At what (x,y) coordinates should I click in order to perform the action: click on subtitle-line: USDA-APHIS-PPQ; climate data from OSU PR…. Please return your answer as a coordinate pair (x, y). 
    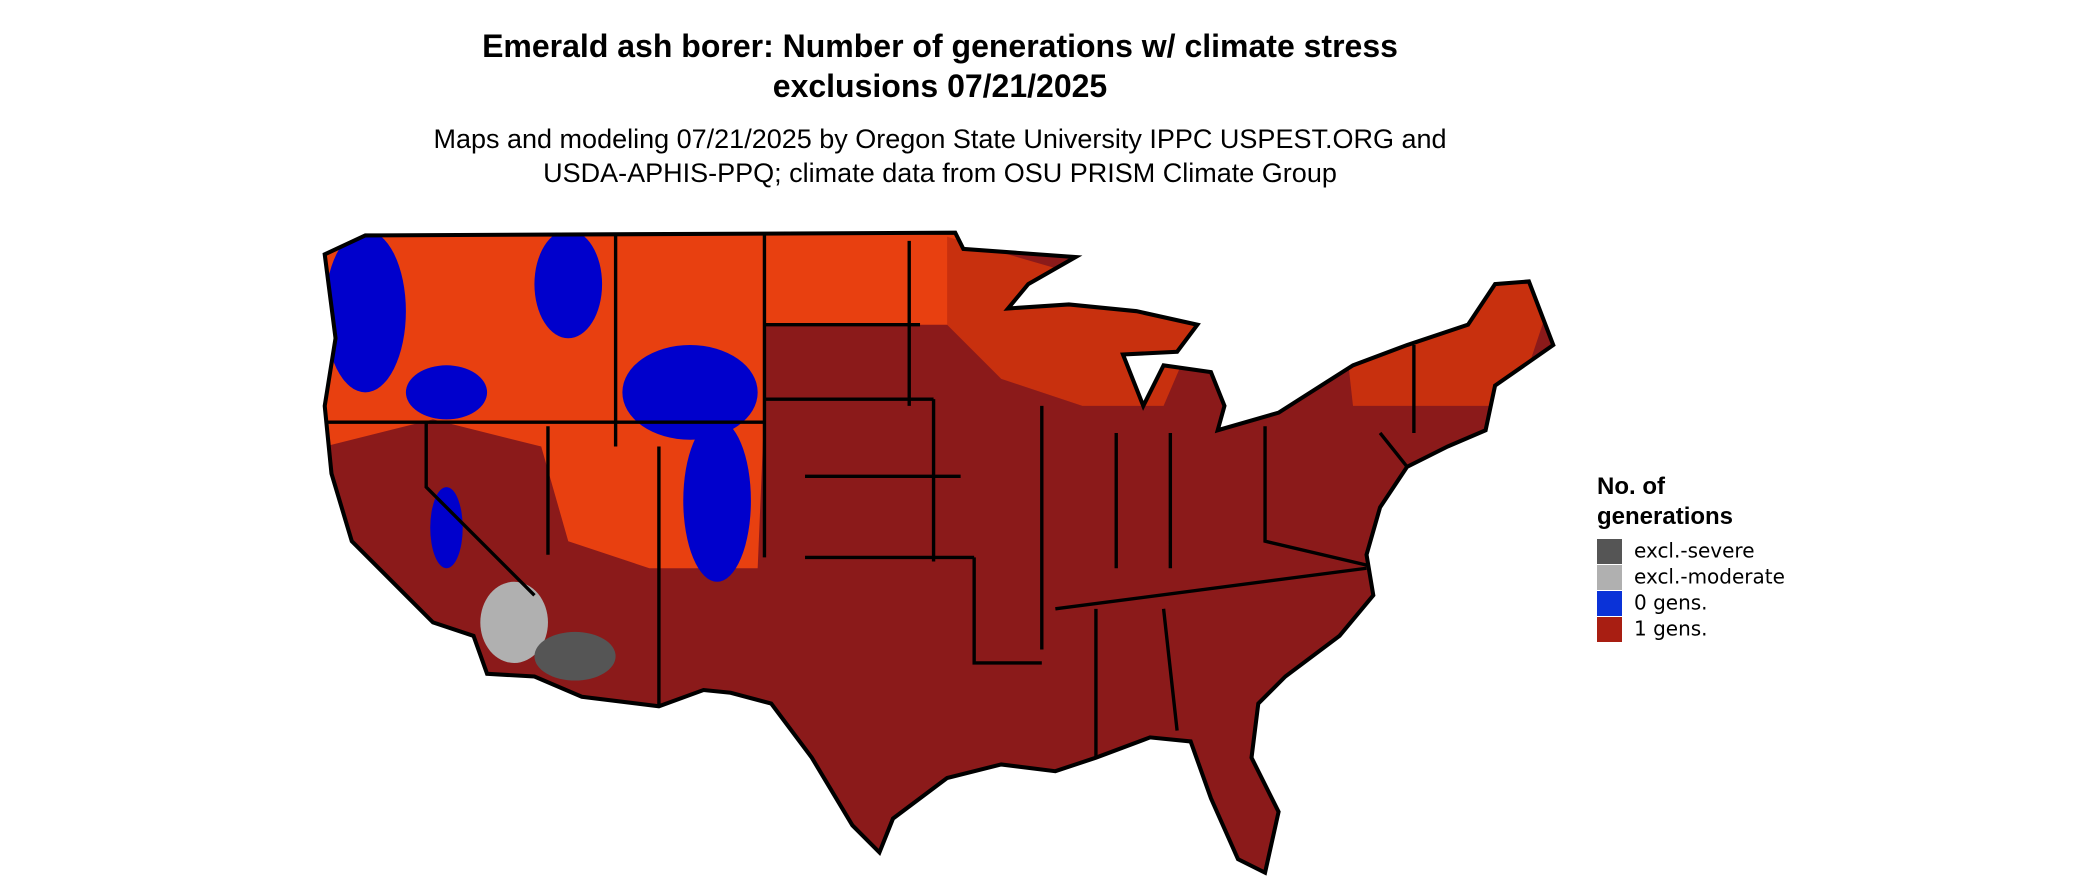
    Looking at the image, I should click on (940, 173).